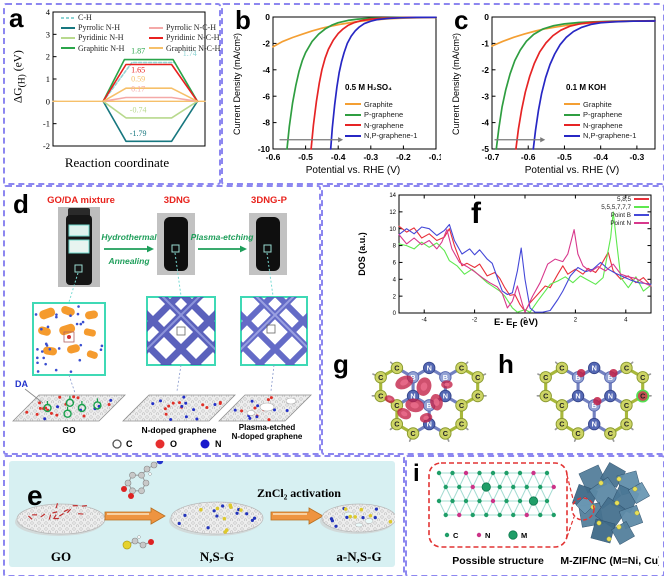 This screenshot has width=664, height=576. Describe the element at coordinates (150, 99) in the screenshot. I see `series-Pyrrolic N-C-H` at that location.